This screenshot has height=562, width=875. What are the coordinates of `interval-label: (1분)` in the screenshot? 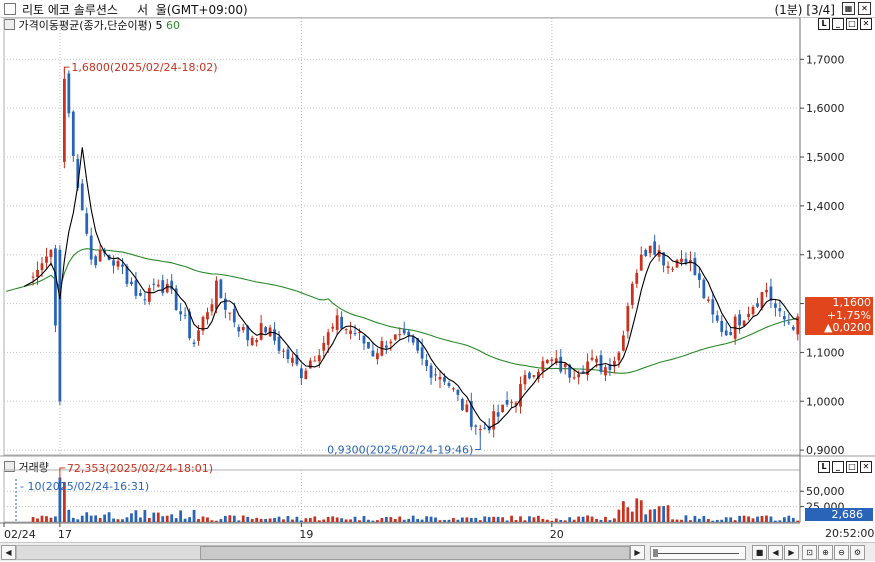 It's located at (788, 10).